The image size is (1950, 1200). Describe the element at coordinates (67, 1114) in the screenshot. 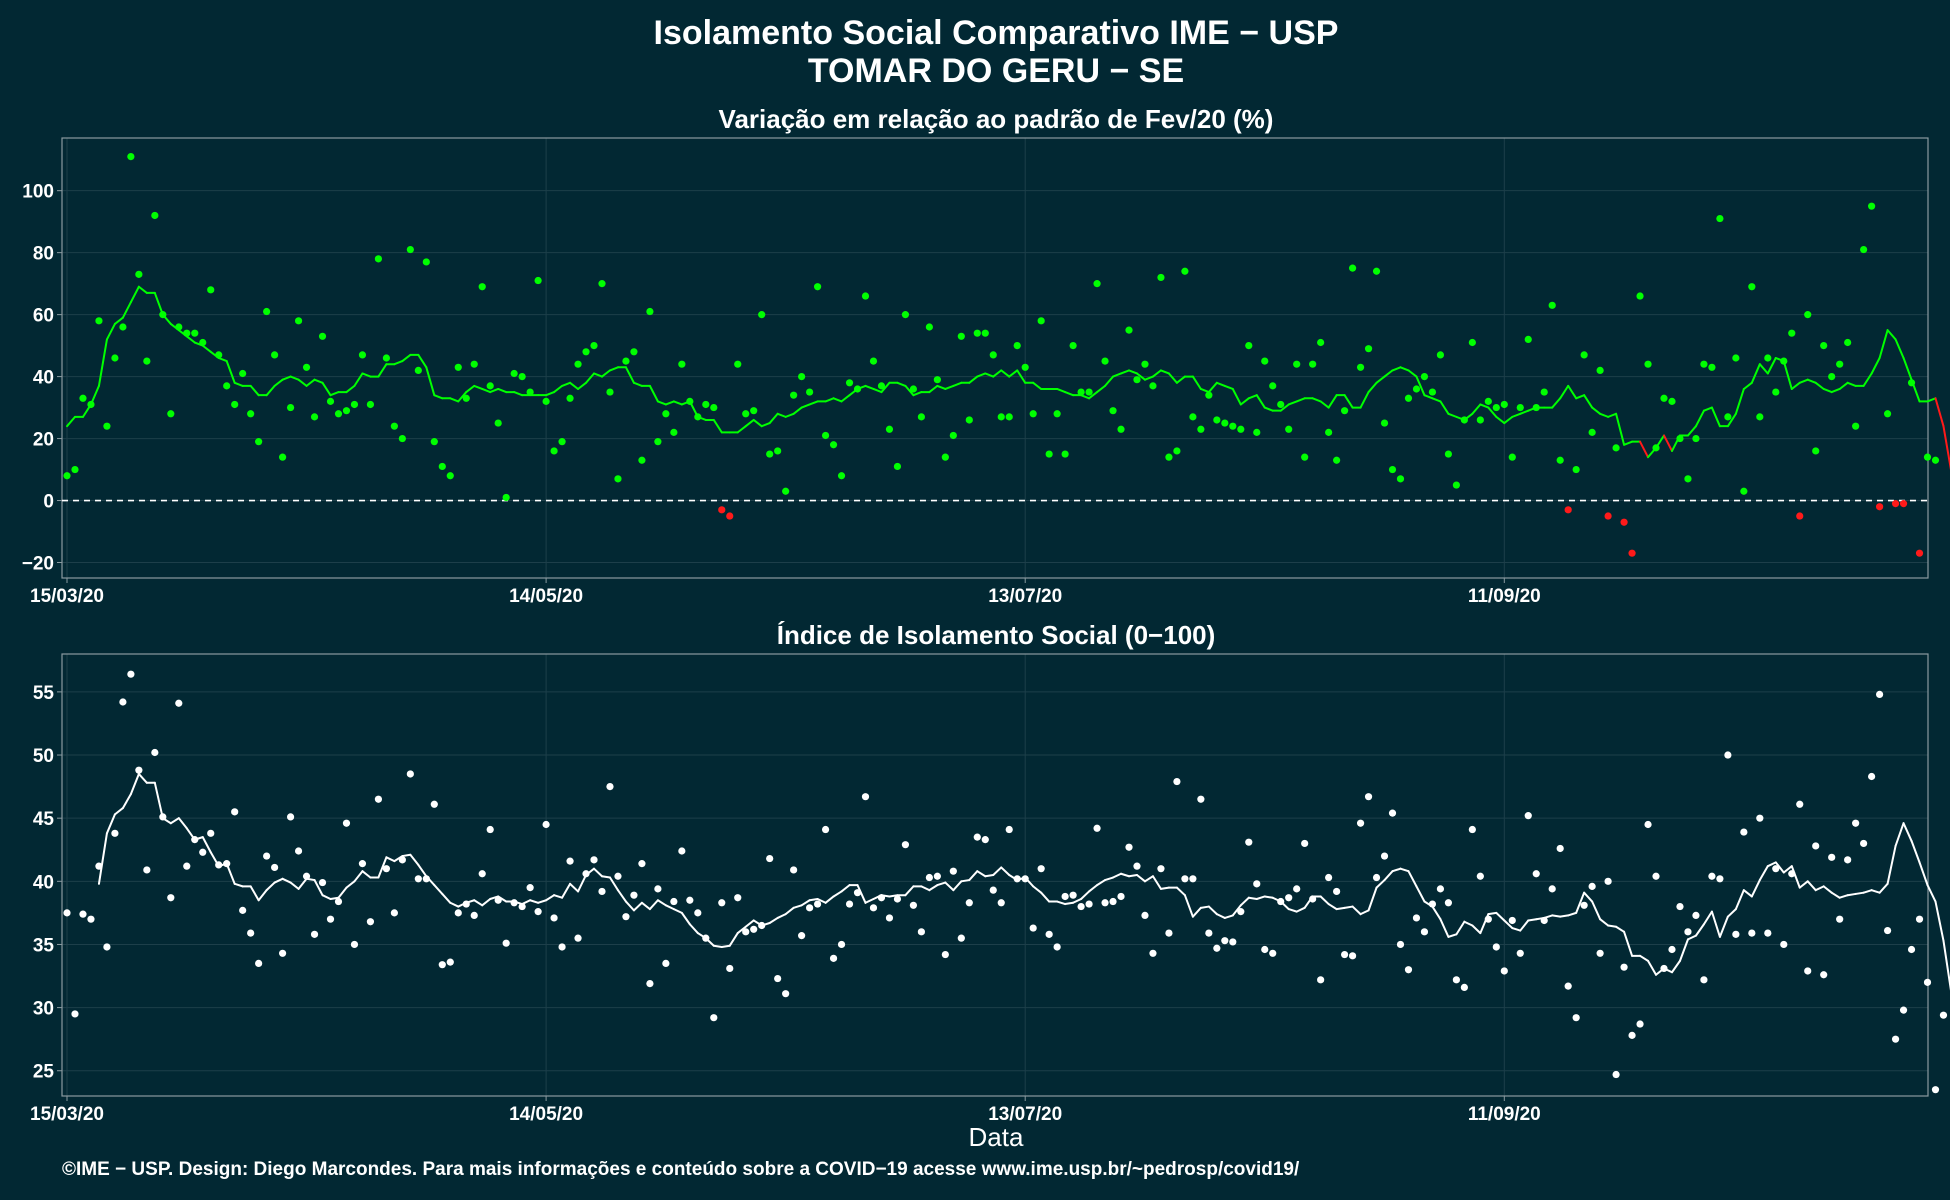

I see `index-x-tick-label: 15/03/20` at that location.